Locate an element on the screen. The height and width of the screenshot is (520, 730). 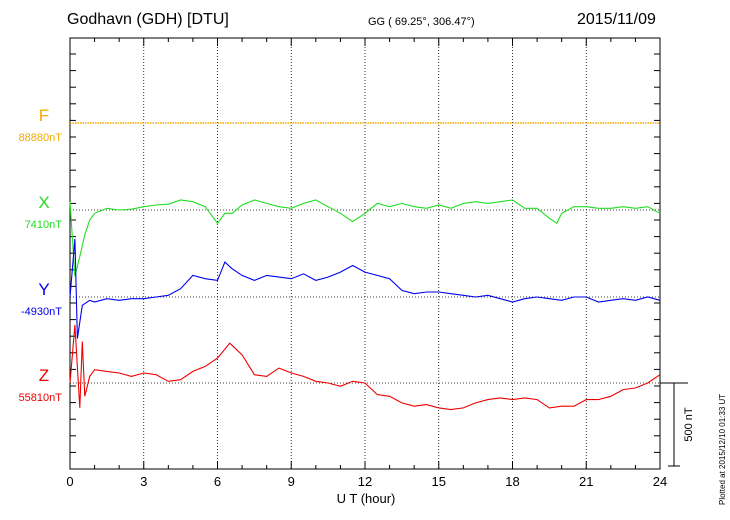
x-tick-label: 9 is located at coordinates (291, 481).